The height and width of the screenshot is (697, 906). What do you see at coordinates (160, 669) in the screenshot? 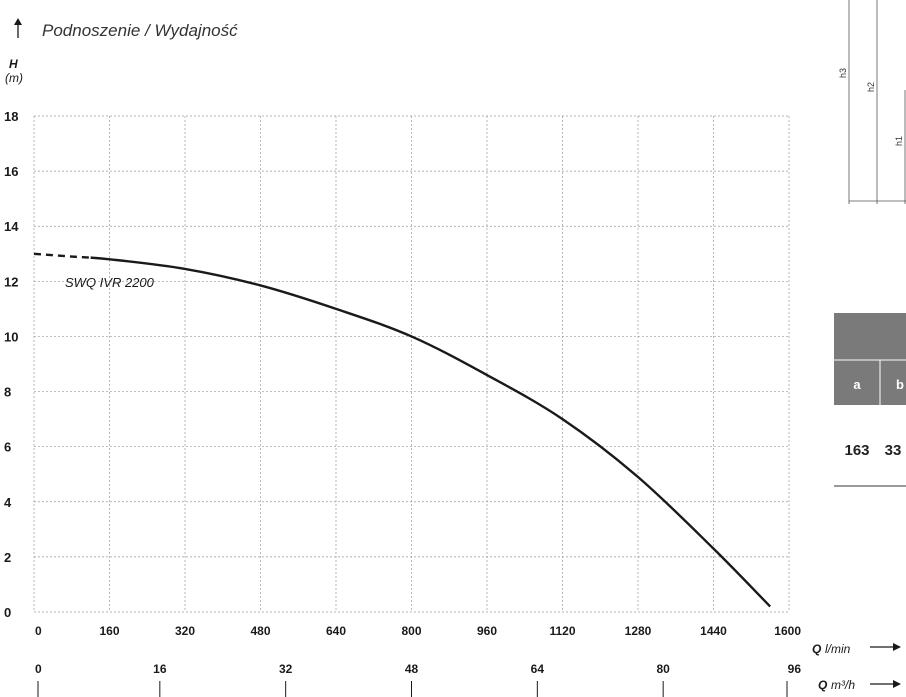
I see `x-tick-label-m3h: 16` at bounding box center [160, 669].